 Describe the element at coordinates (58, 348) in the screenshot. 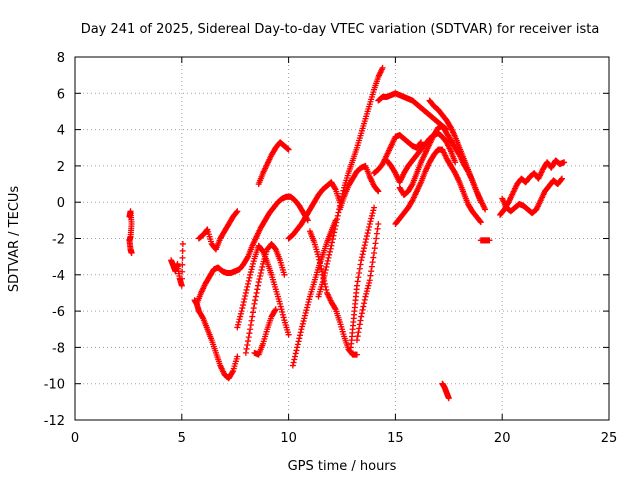

I see `y-tick-label: -8` at that location.